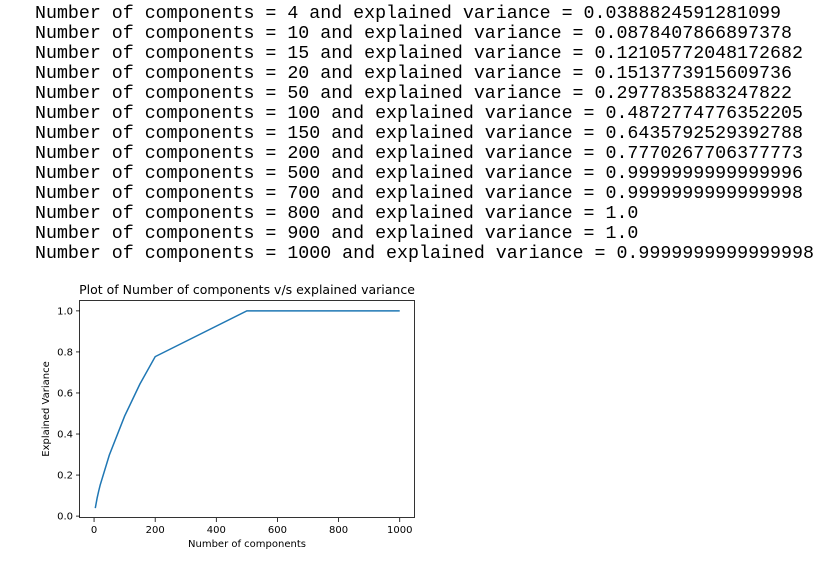  What do you see at coordinates (338, 530) in the screenshot?
I see `x-tick-label: 800` at bounding box center [338, 530].